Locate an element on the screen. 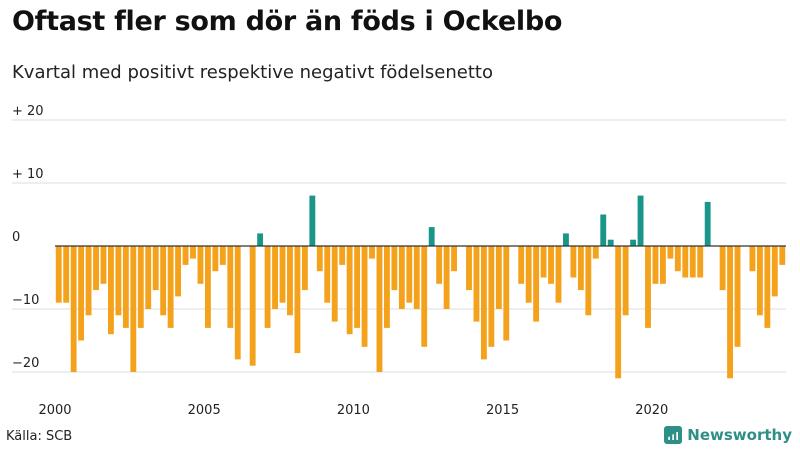  newsworthy-icon is located at coordinates (673, 435).